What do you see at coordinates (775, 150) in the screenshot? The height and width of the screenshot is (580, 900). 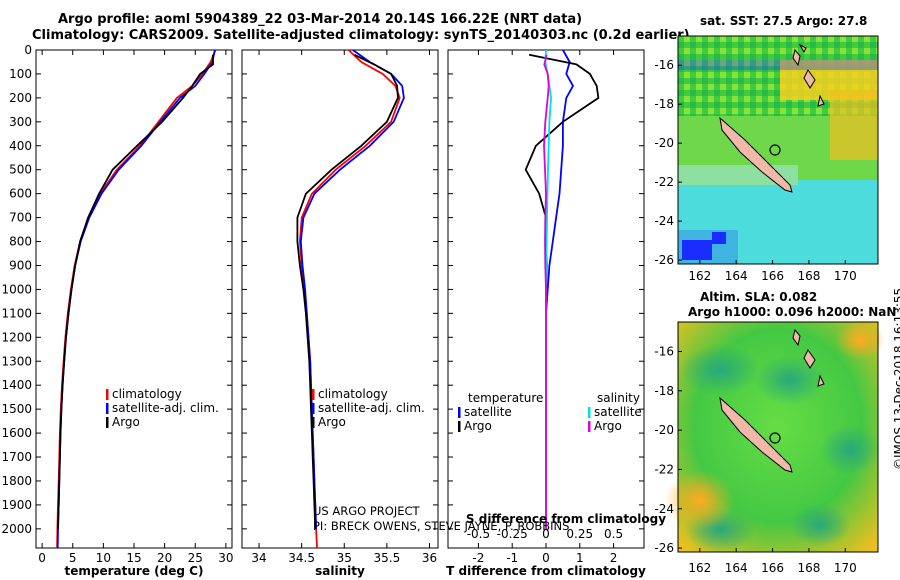 I see `argo-position-marker` at bounding box center [775, 150].